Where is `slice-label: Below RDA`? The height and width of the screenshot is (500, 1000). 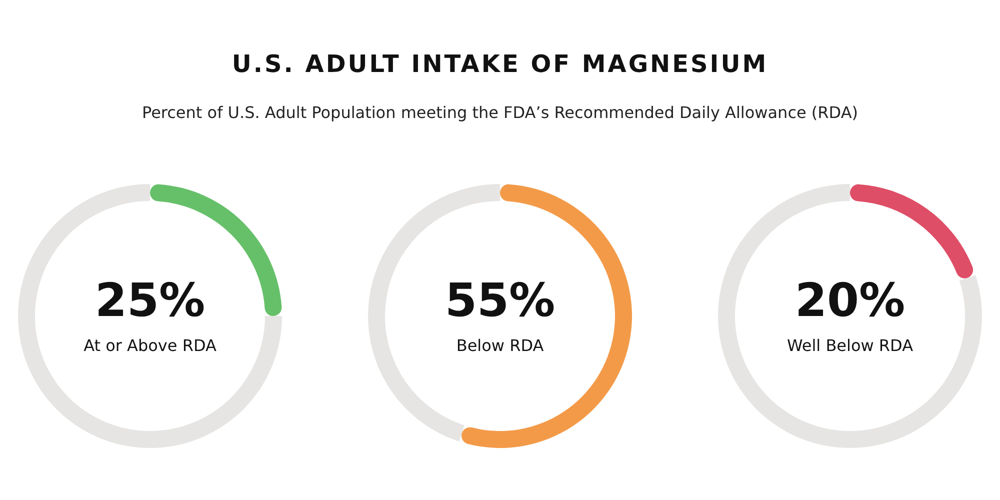 slice-label: Below RDA is located at coordinates (500, 345).